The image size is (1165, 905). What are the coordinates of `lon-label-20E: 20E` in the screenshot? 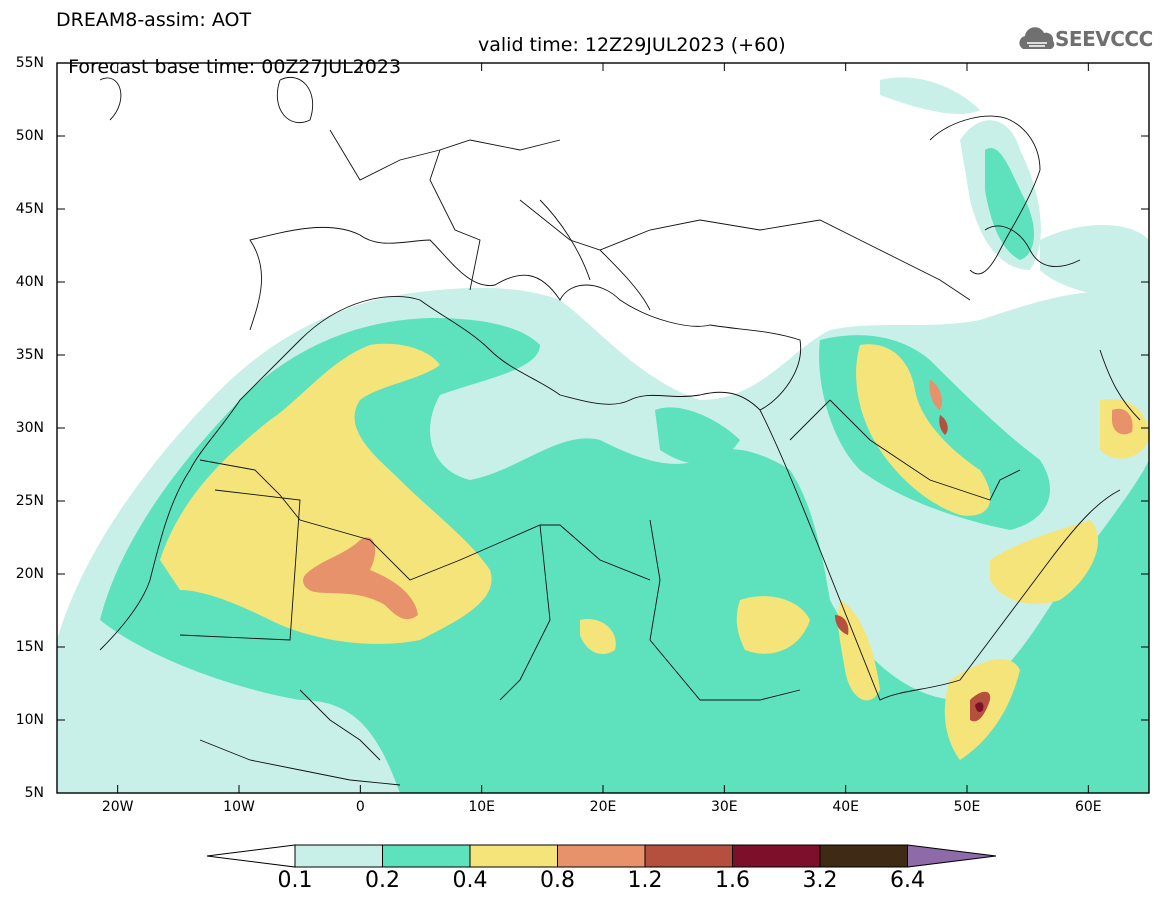 It's located at (603, 807).